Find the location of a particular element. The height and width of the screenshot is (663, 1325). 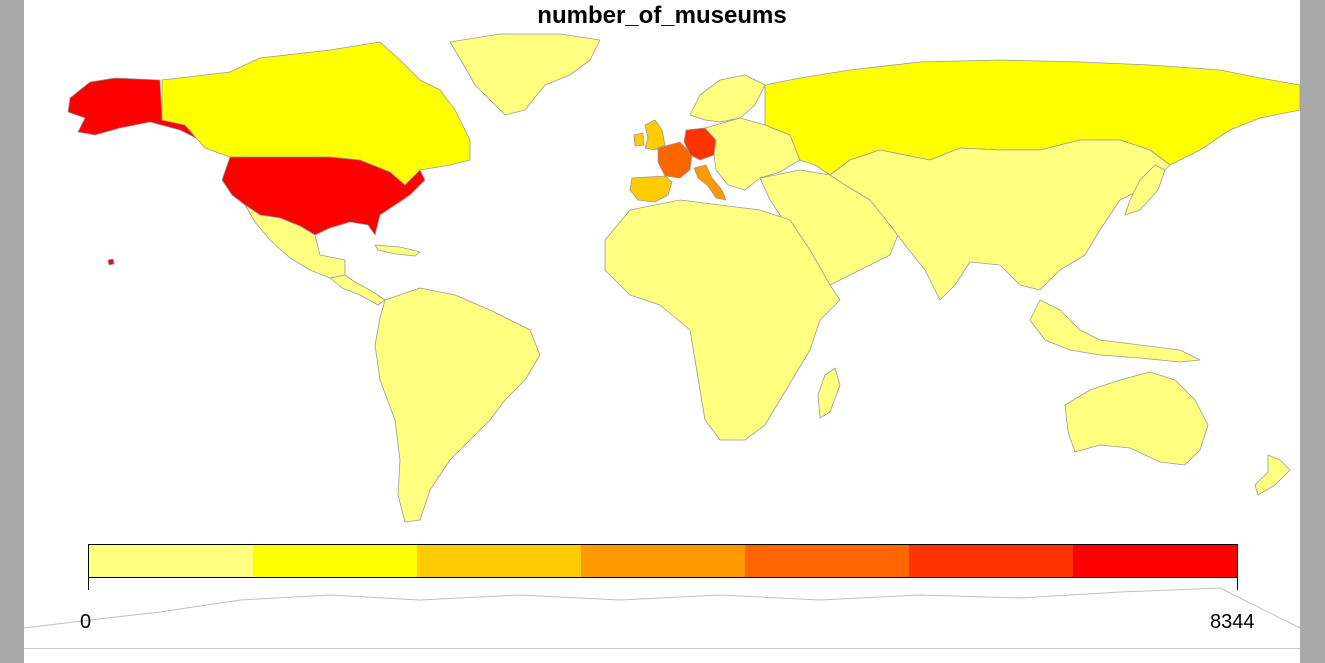

country-madagascar is located at coordinates (829, 393).